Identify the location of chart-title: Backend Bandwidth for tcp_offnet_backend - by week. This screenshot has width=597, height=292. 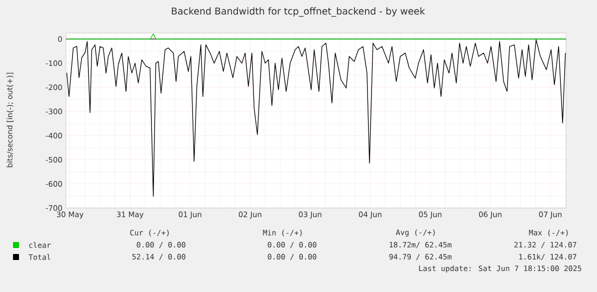
(299, 12).